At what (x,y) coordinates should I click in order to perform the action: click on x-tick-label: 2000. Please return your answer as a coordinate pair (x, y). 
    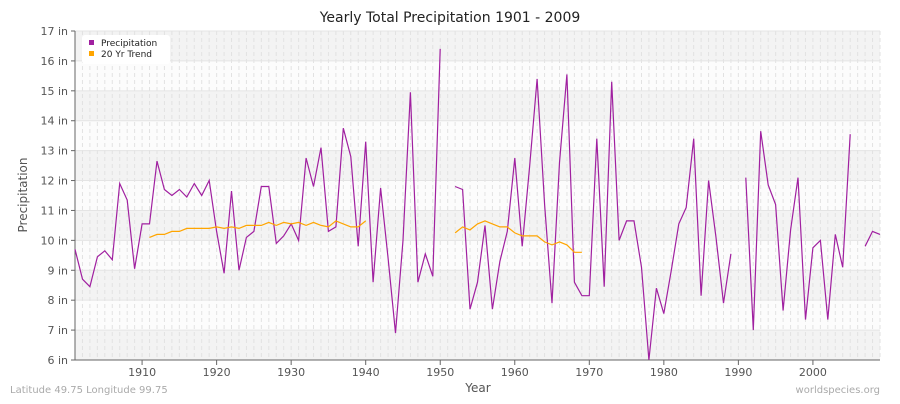
    Looking at the image, I should click on (813, 372).